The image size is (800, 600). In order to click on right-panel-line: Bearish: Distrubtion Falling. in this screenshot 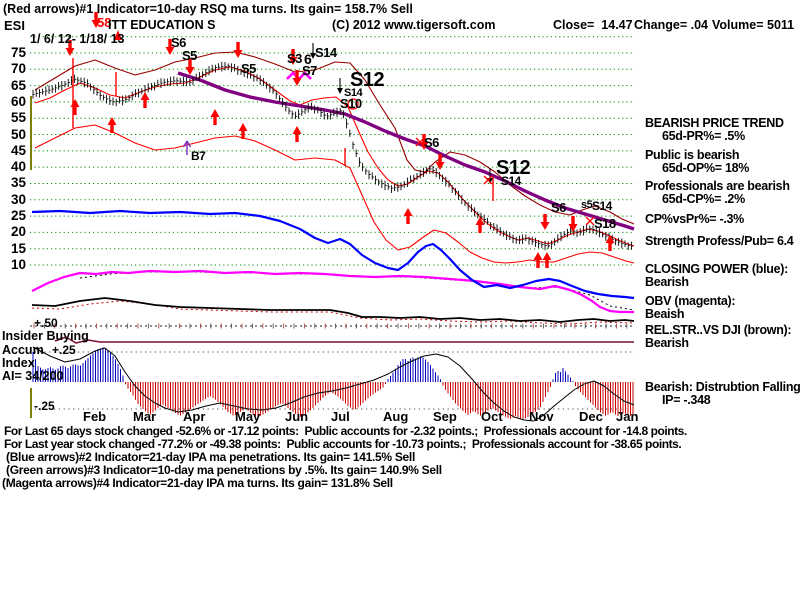, I will do `click(722, 387)`.